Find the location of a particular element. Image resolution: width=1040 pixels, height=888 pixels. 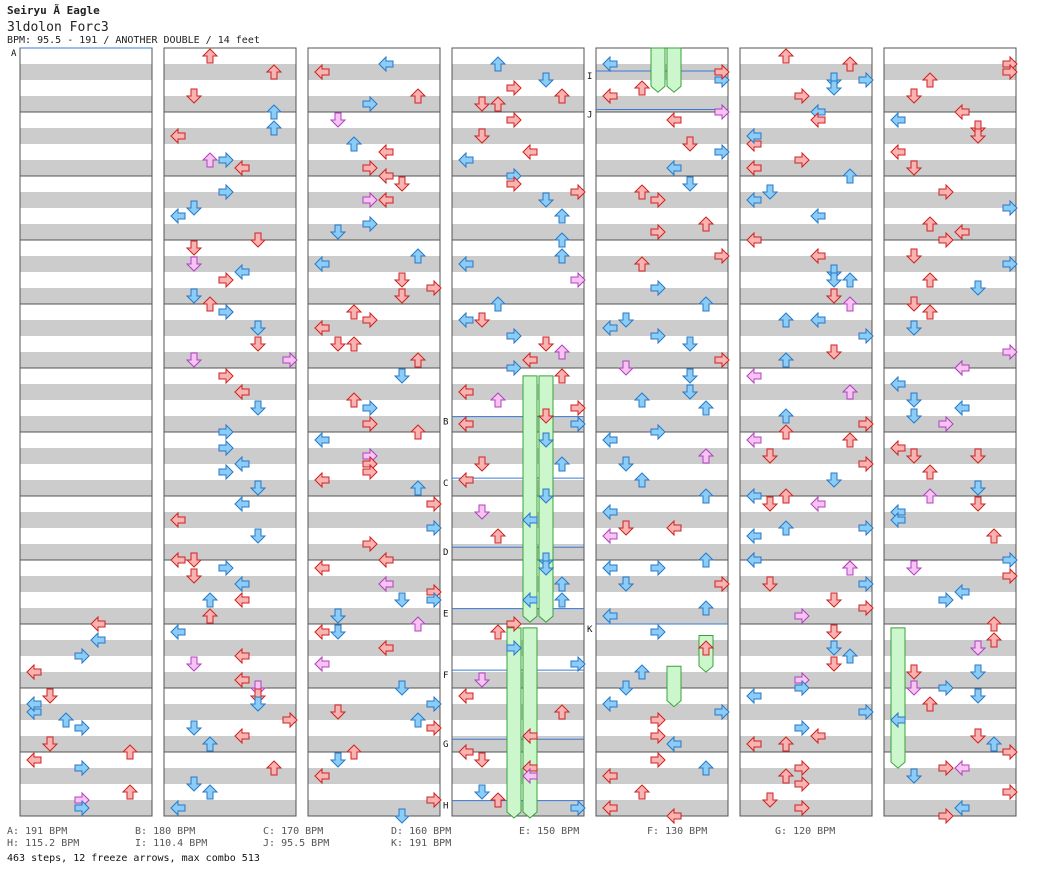

song-title: Seiryu Ã Eagle is located at coordinates (53, 10).